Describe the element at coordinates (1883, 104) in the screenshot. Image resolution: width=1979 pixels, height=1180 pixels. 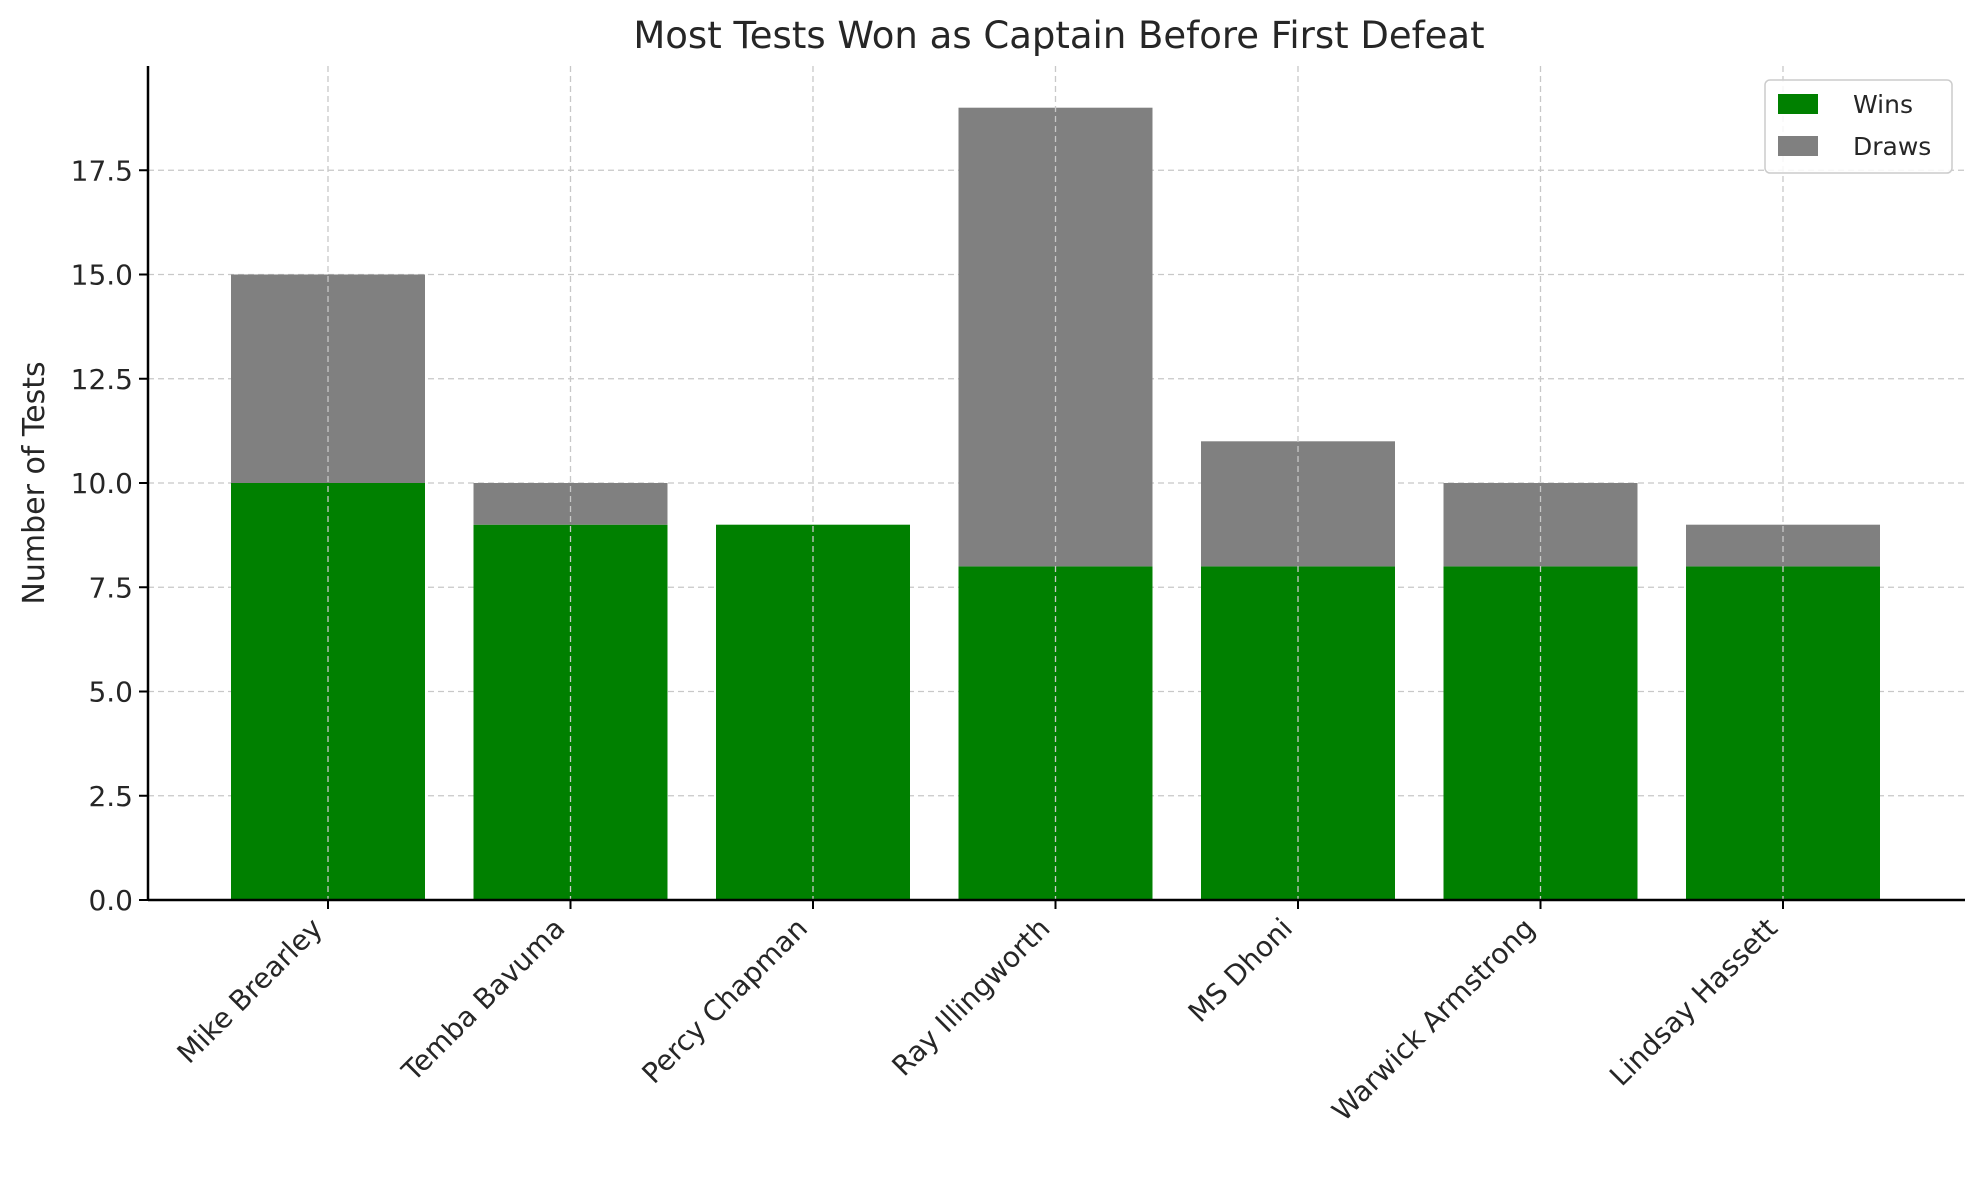
I see `legend-label-wins: Wins` at that location.